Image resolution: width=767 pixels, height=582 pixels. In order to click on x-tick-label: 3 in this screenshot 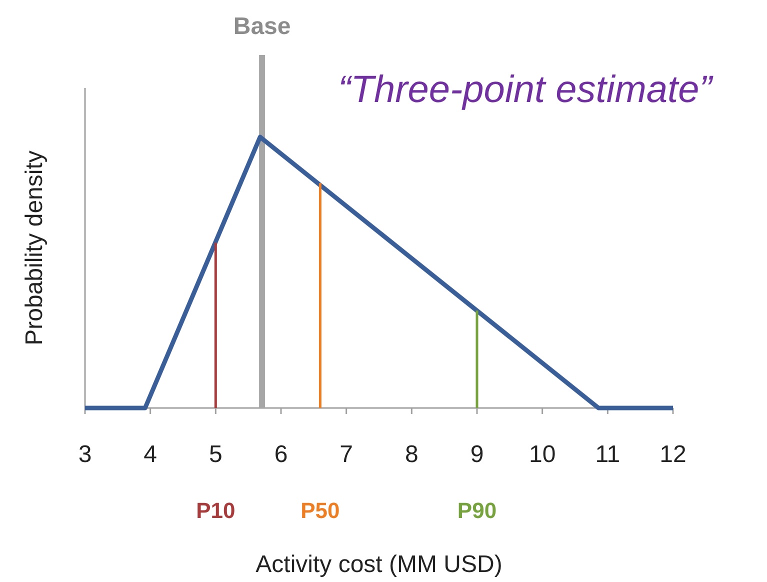, I will do `click(85, 454)`.